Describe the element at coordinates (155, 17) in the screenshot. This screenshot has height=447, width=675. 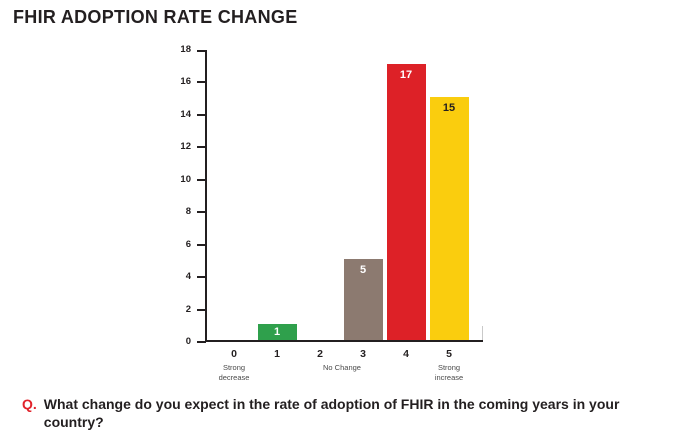
I see `page-title: FHIR ADOPTION RATE CHANGE` at that location.